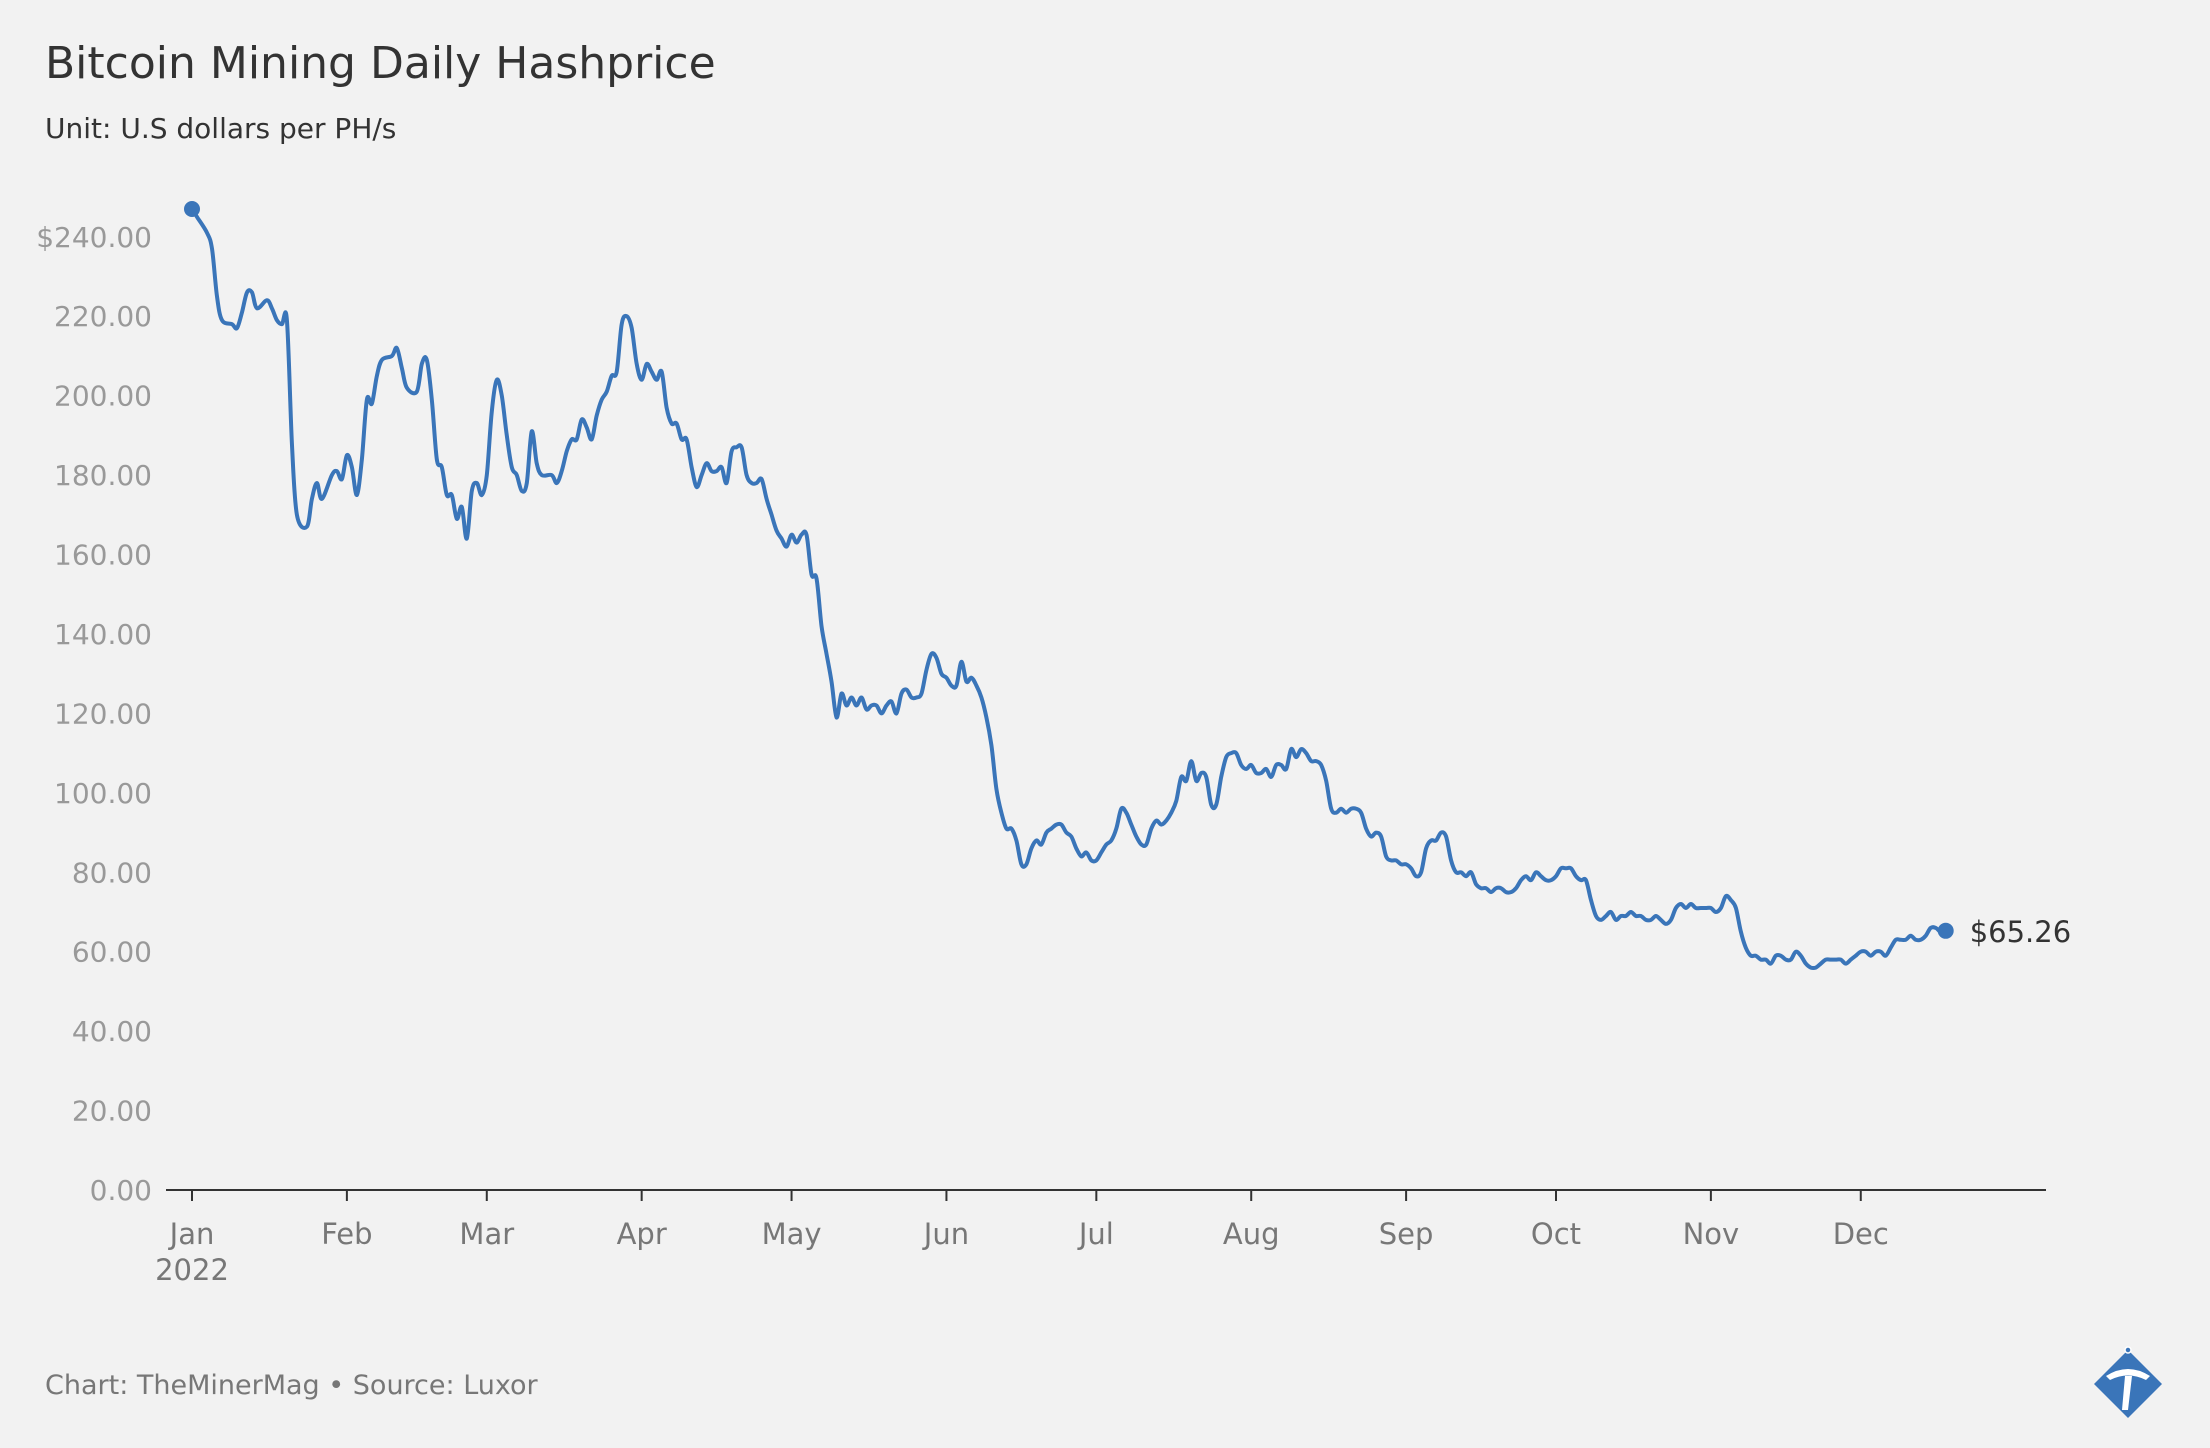 This screenshot has width=2210, height=1448. Describe the element at coordinates (1556, 1234) in the screenshot. I see `x-tick-label: Oct` at that location.